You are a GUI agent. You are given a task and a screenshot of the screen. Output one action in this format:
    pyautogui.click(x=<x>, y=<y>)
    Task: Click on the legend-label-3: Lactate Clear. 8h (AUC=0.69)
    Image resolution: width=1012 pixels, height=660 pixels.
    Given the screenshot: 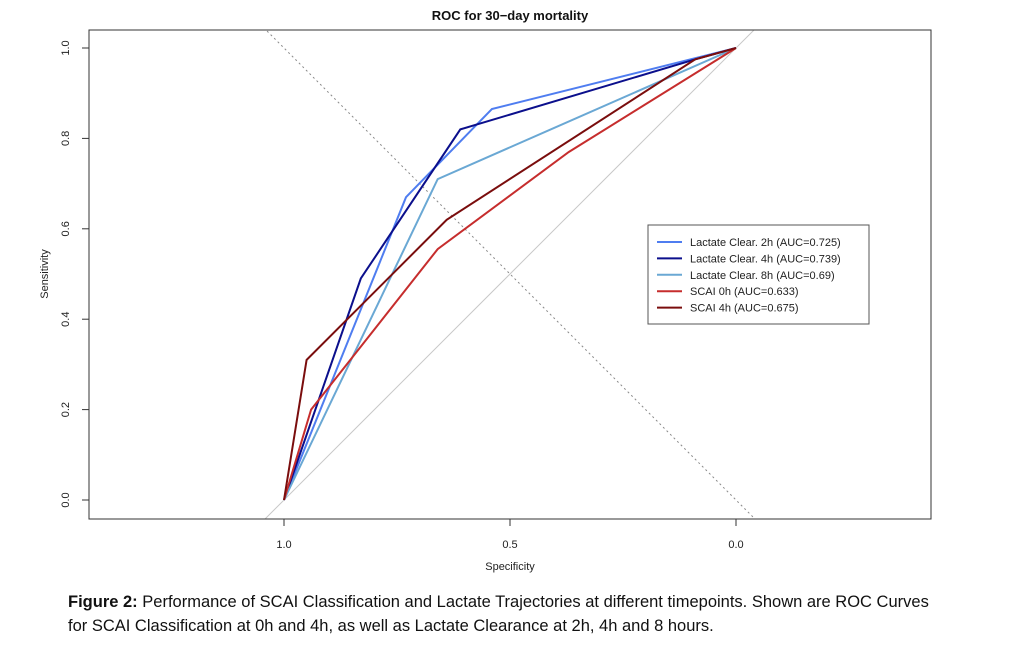 What is the action you would take?
    pyautogui.click(x=762, y=276)
    